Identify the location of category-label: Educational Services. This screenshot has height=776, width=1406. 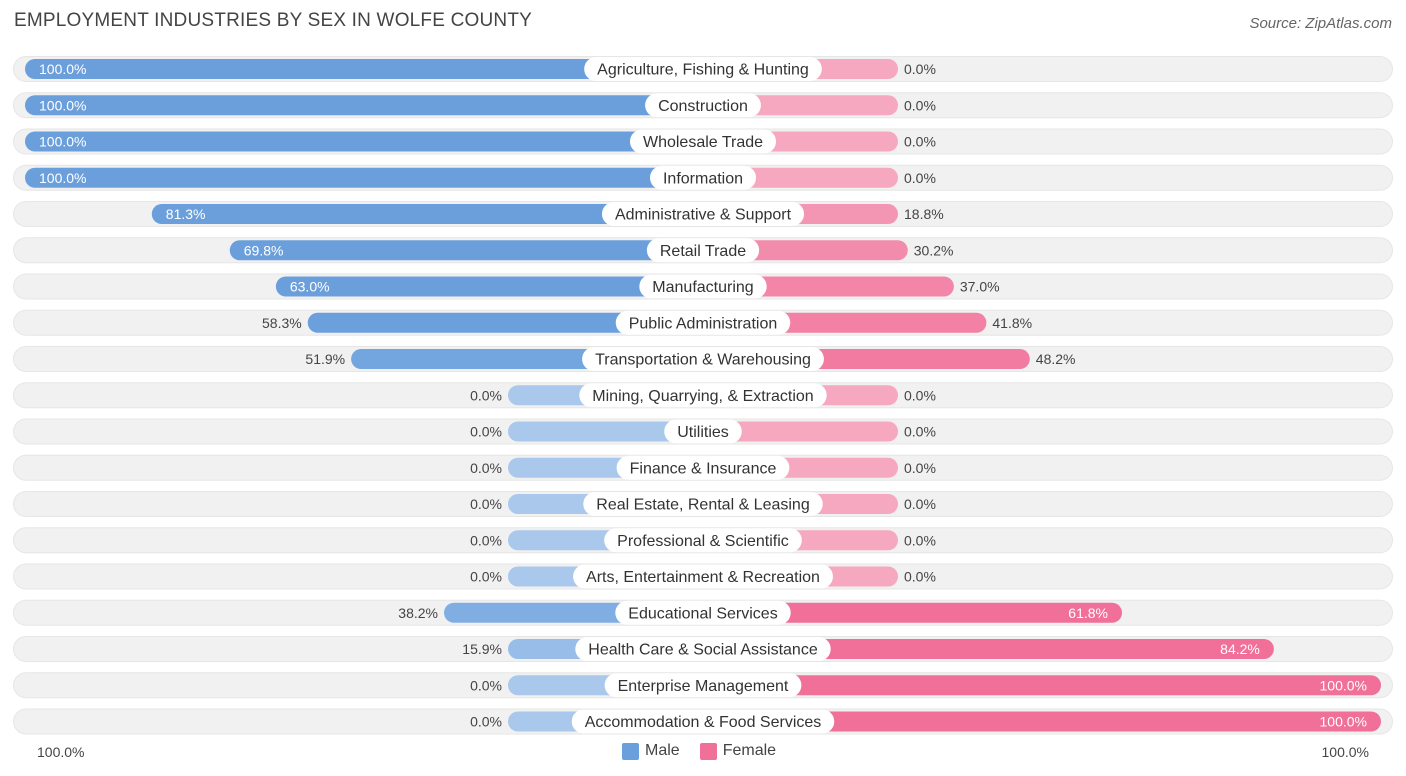
(702, 613).